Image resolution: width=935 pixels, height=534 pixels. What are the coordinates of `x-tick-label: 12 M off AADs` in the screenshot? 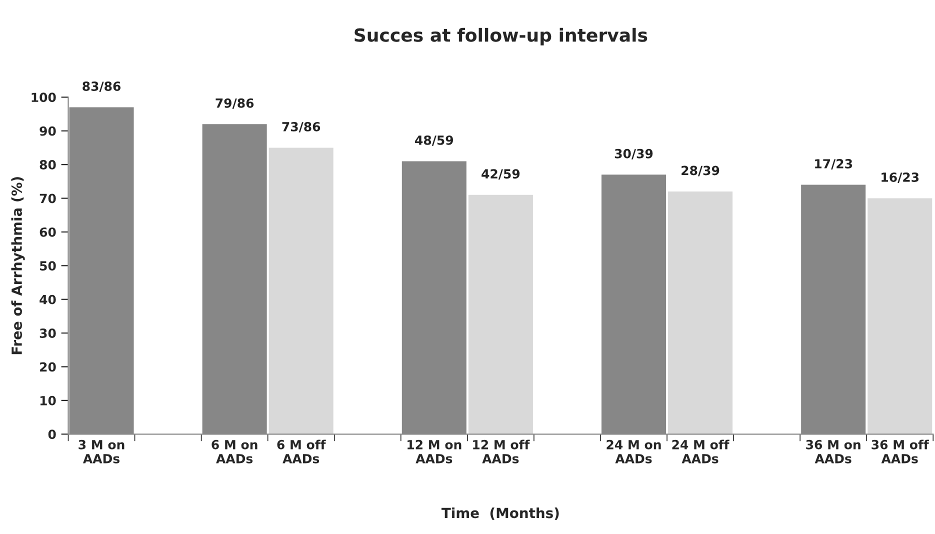 It's located at (501, 452).